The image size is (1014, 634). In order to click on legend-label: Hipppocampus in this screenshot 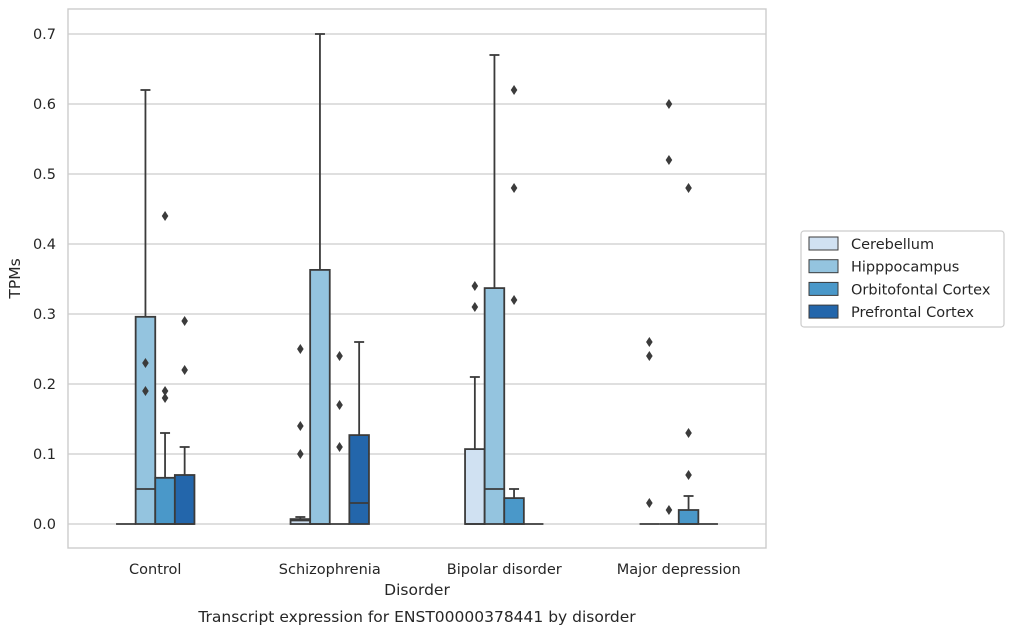, I will do `click(905, 268)`.